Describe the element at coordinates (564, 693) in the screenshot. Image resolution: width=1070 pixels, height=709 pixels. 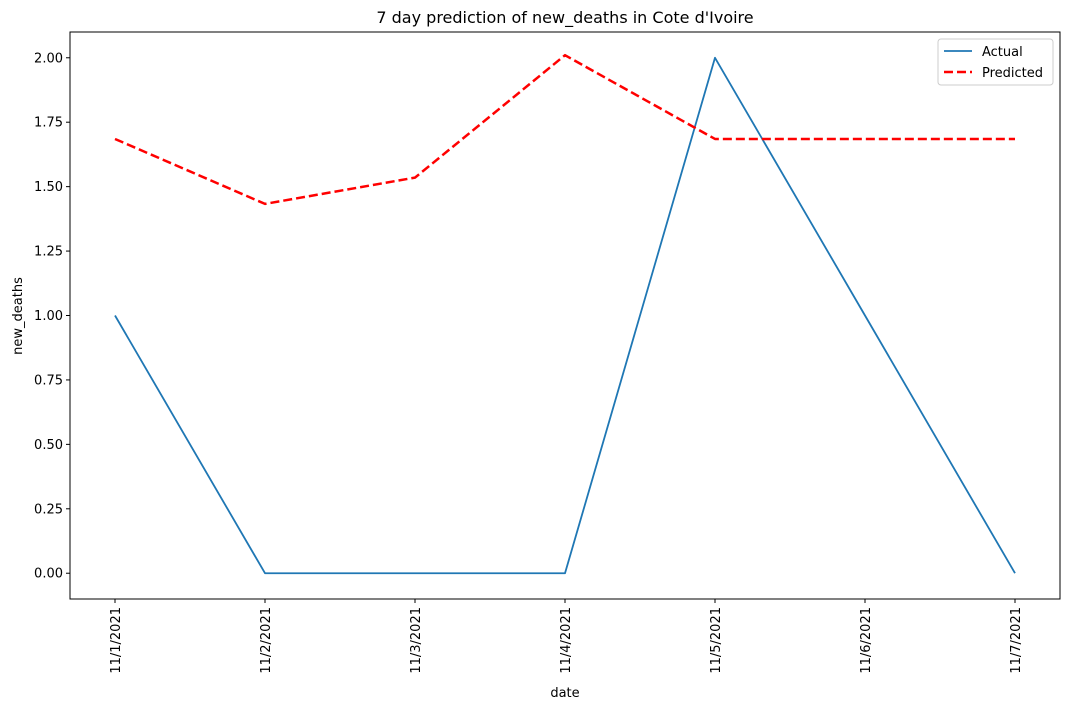
I see `x-axis-label: date` at that location.